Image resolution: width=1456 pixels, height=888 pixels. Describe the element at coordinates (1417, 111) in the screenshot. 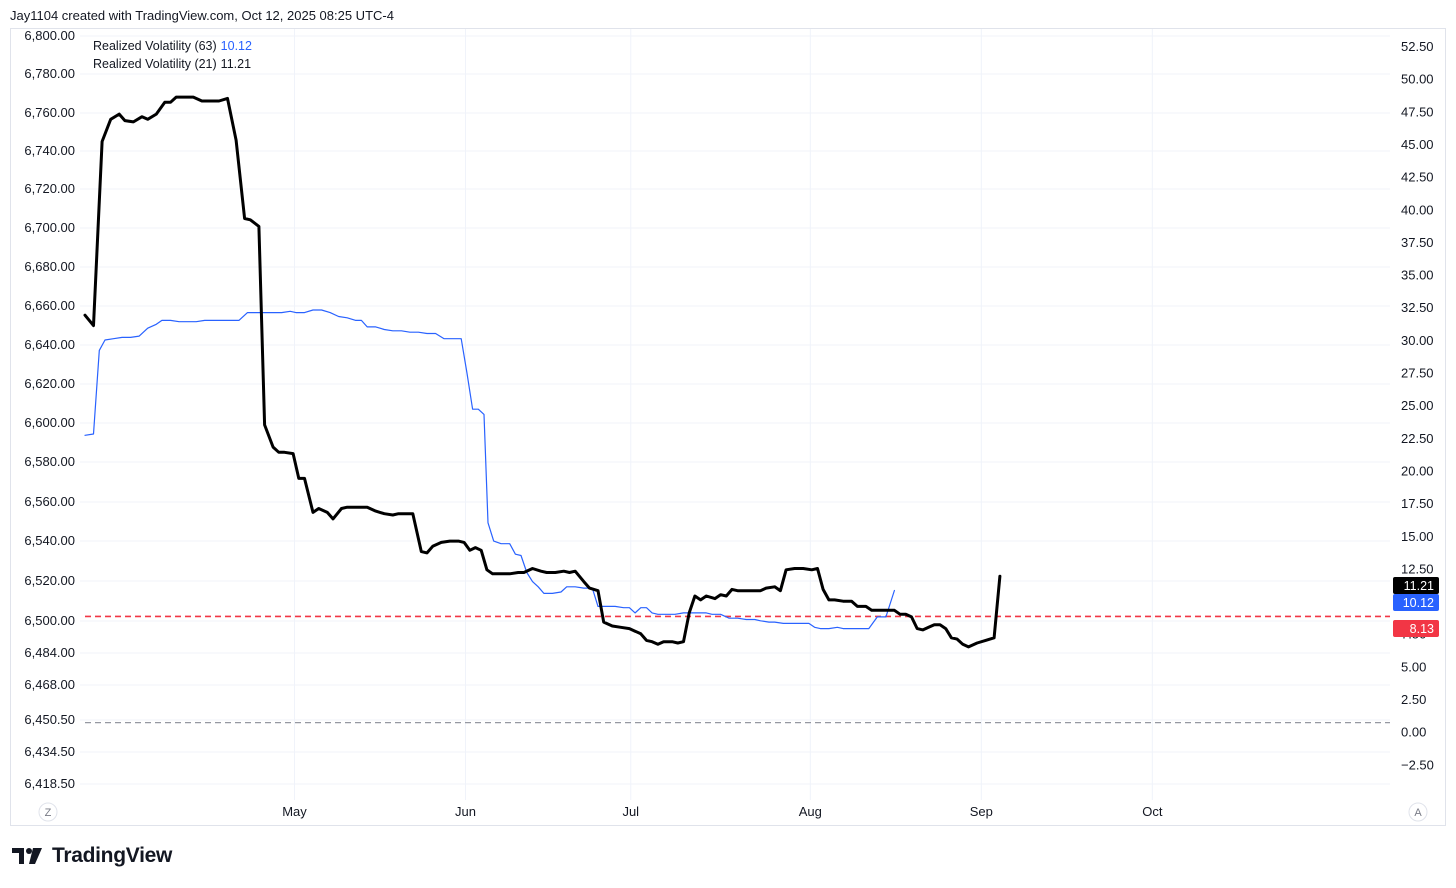

I see `right-tick-label: 47.50` at that location.